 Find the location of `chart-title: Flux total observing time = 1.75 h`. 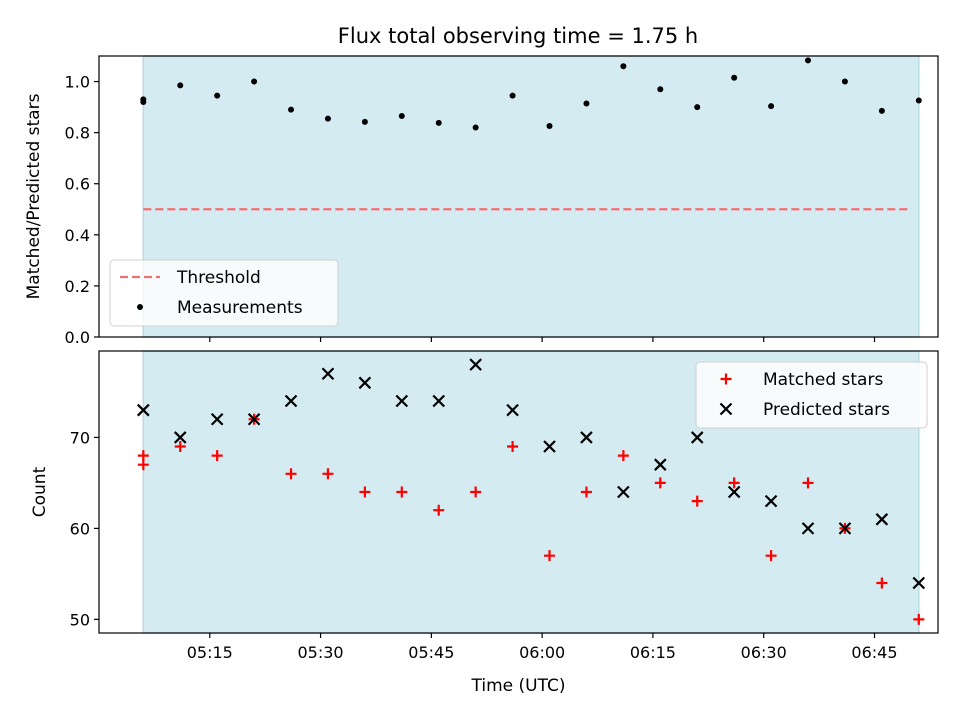

chart-title: Flux total observing time = 1.75 h is located at coordinates (518, 36).